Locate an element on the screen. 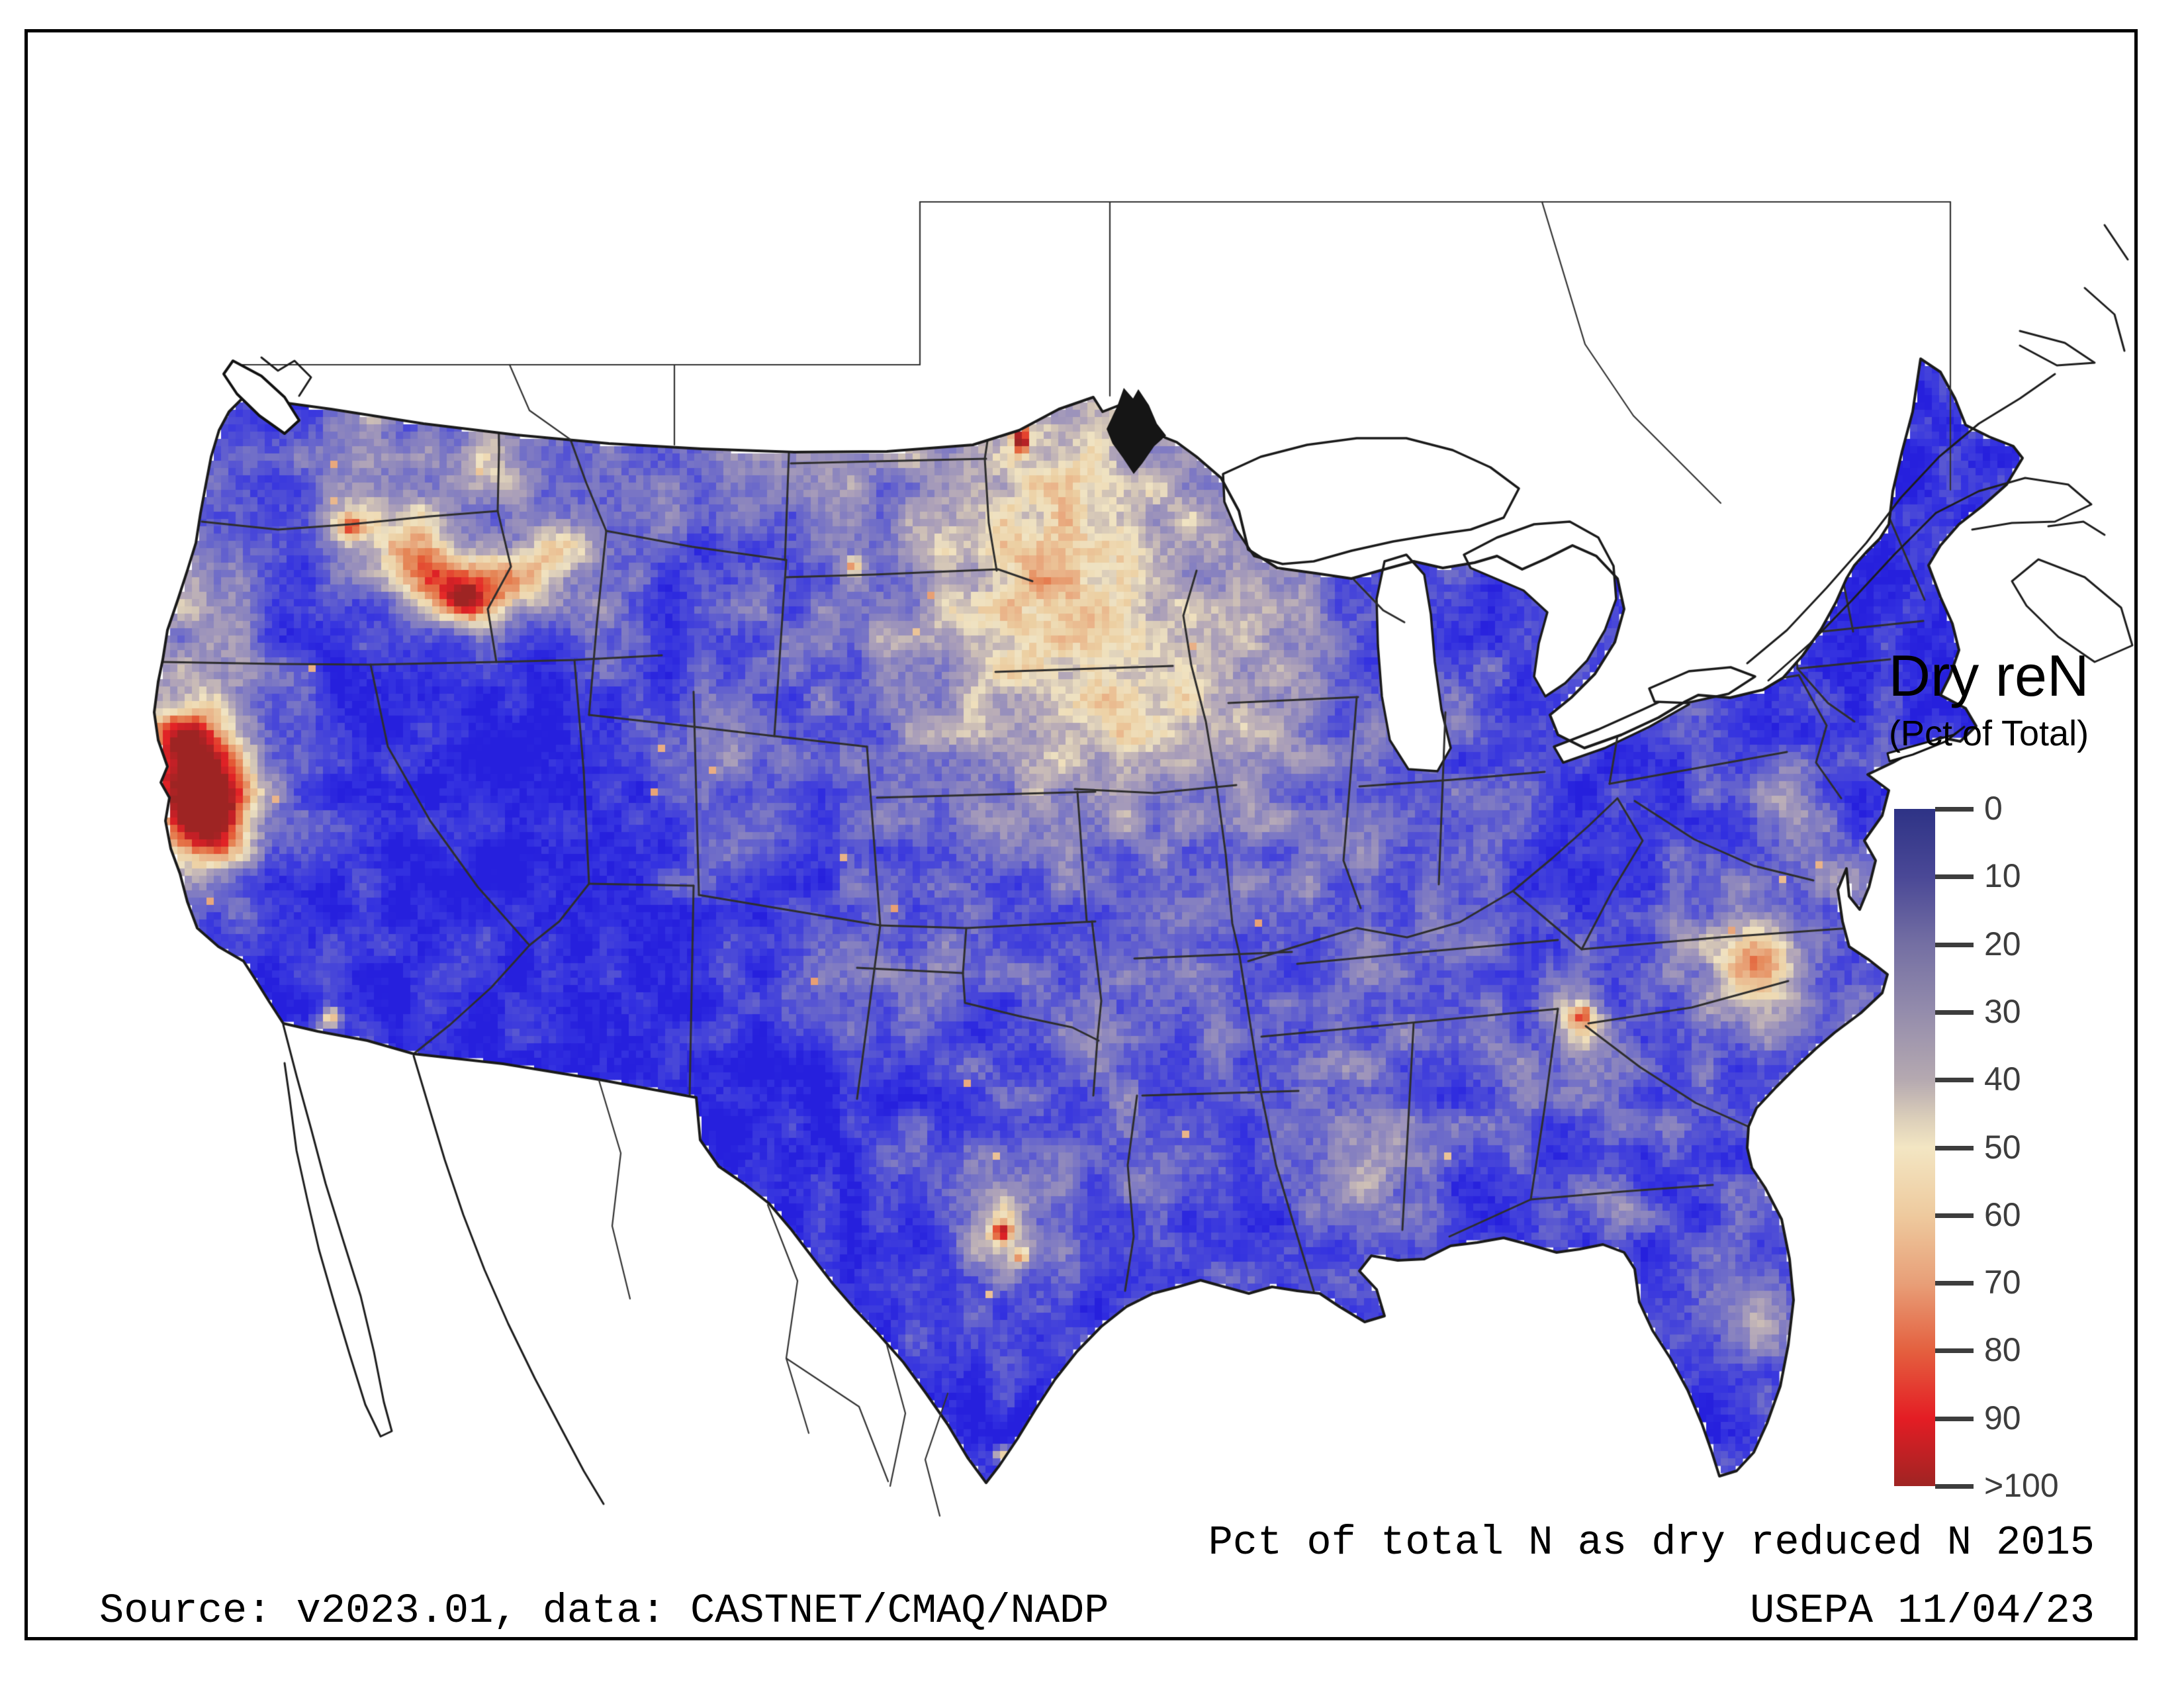 This screenshot has height=1688, width=2184. map-title-caption: Pct of total N as dry reduced N 2015 is located at coordinates (1652, 1542).